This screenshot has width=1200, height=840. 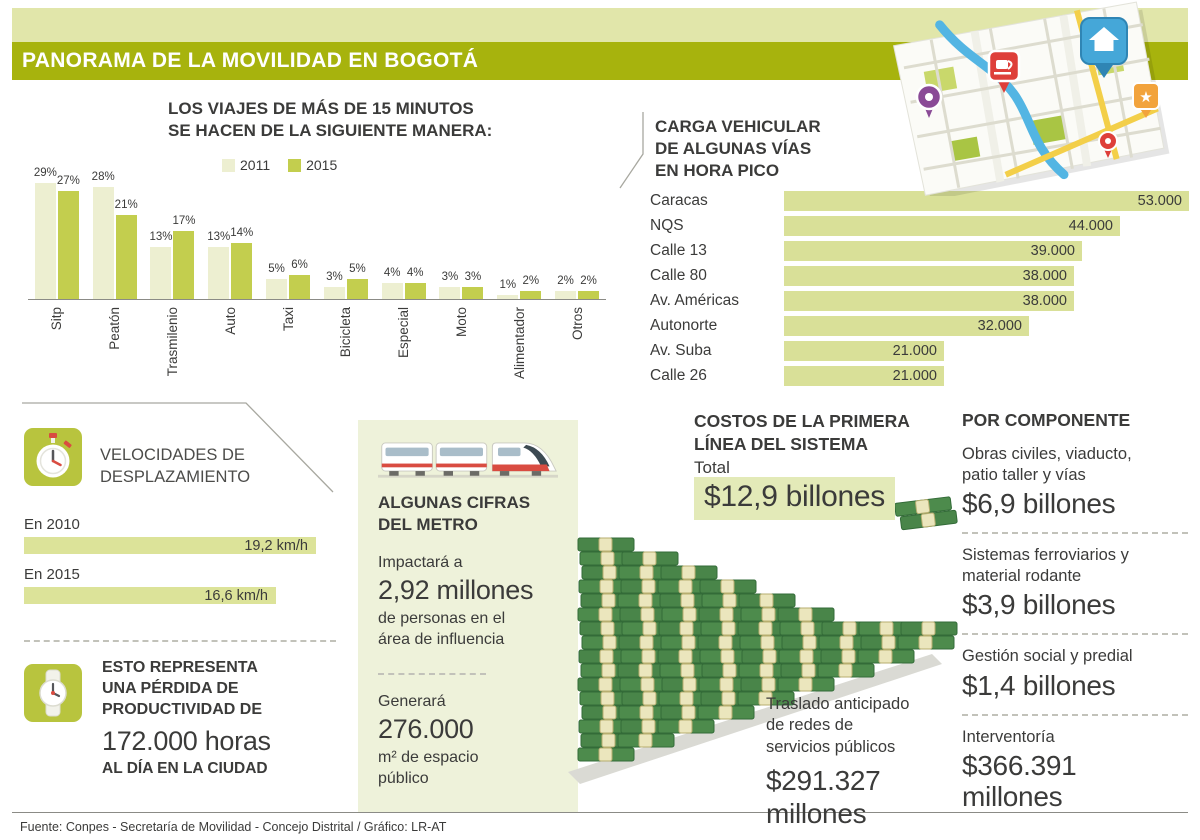 What do you see at coordinates (926, 513) in the screenshot?
I see `money-loose-bundles` at bounding box center [926, 513].